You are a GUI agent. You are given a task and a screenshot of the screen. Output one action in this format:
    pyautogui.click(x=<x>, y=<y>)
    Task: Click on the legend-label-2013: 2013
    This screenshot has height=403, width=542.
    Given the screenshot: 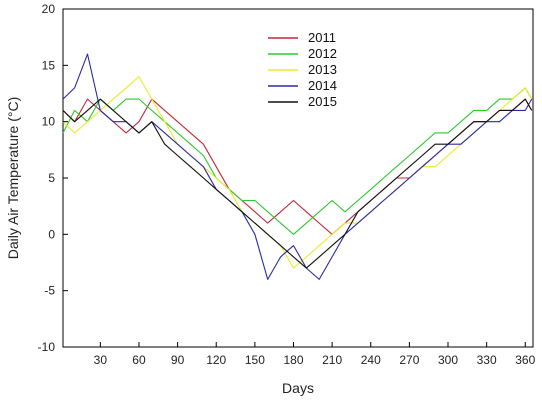 What is the action you would take?
    pyautogui.click(x=322, y=69)
    